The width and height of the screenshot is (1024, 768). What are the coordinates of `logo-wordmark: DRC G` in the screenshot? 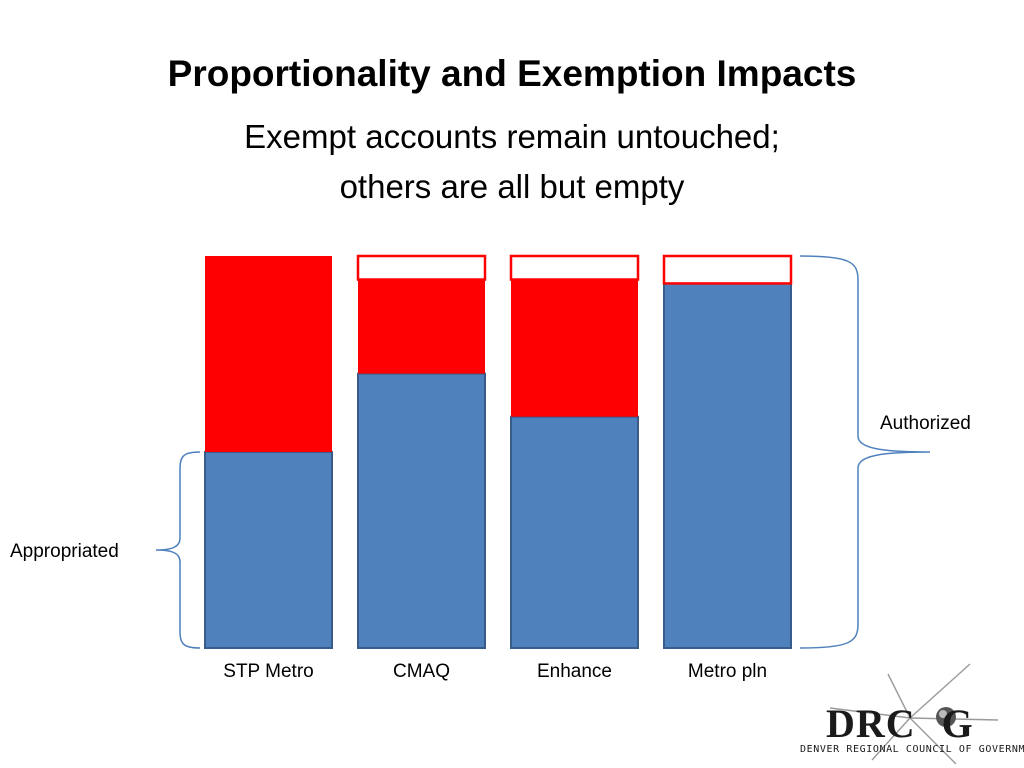 It's located at (900, 723).